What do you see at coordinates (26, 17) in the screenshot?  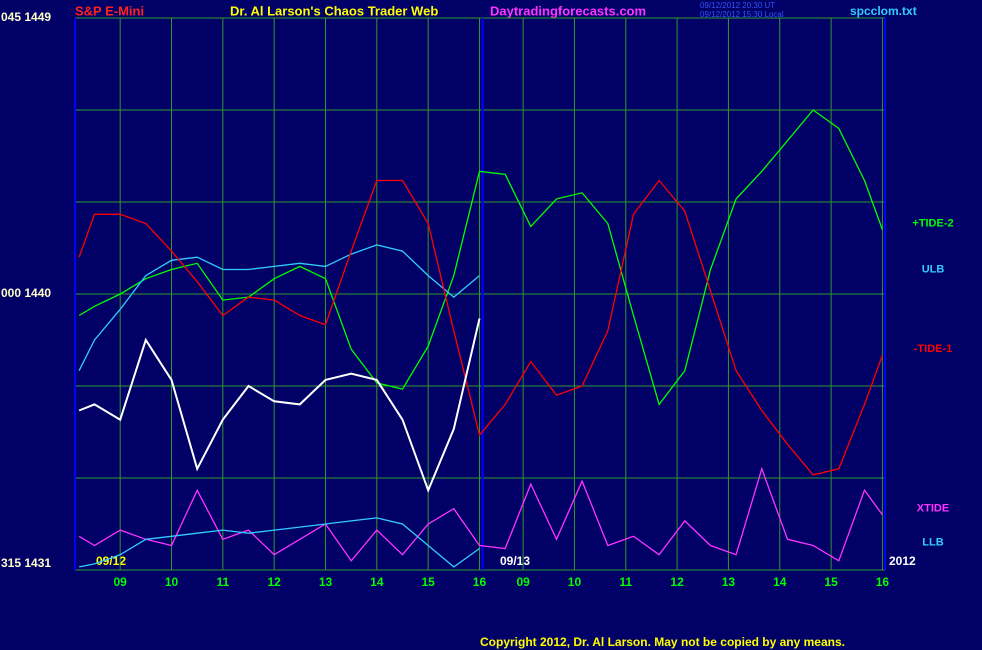 I see `y-tick-label: 045 1449` at bounding box center [26, 17].